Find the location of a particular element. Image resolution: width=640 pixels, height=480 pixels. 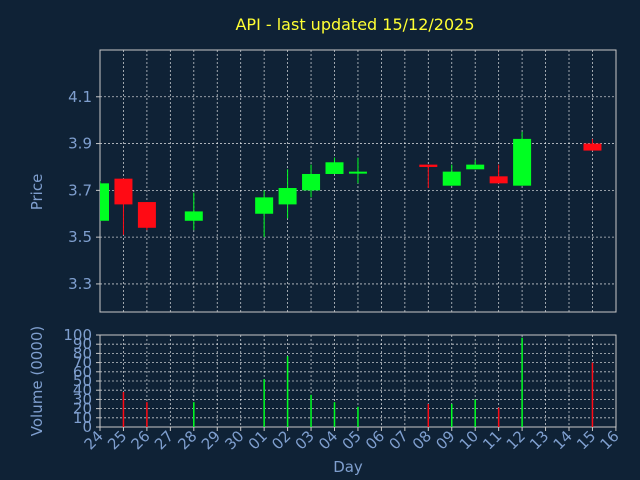

volume-tick-label: 10 is located at coordinates (82, 418).